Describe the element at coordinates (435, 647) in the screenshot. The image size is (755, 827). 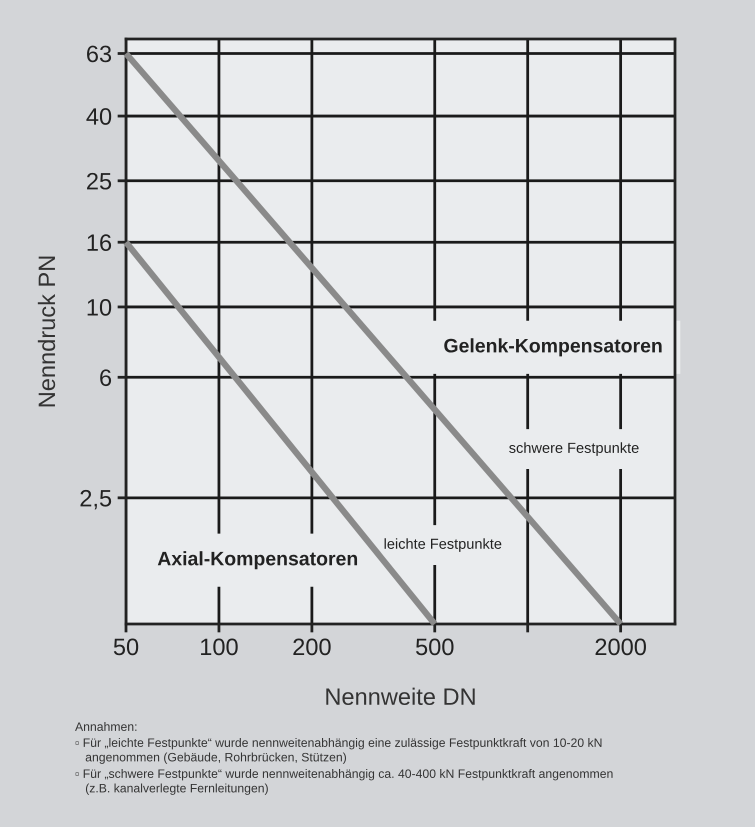
I see `x-tick-label: 500` at that location.